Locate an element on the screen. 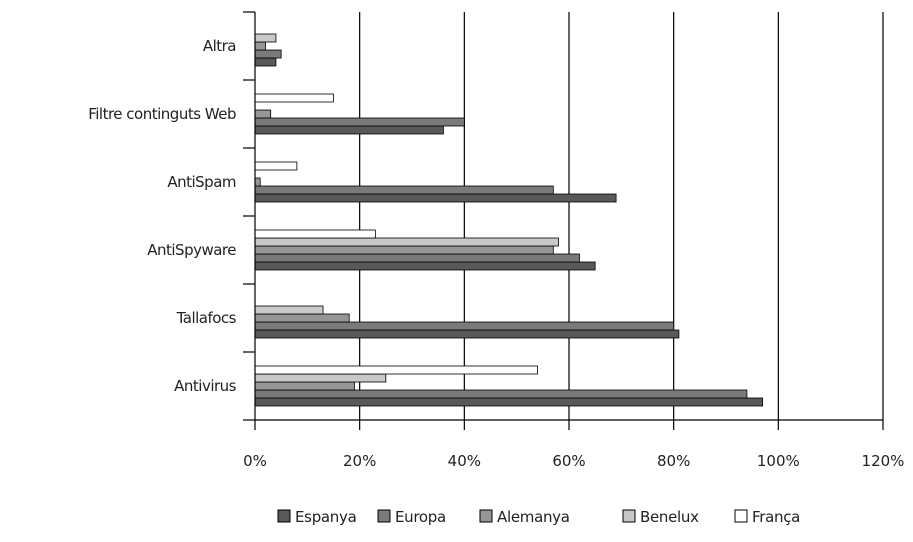 The width and height of the screenshot is (913, 542). category-label: AntiSpyware is located at coordinates (191, 250).